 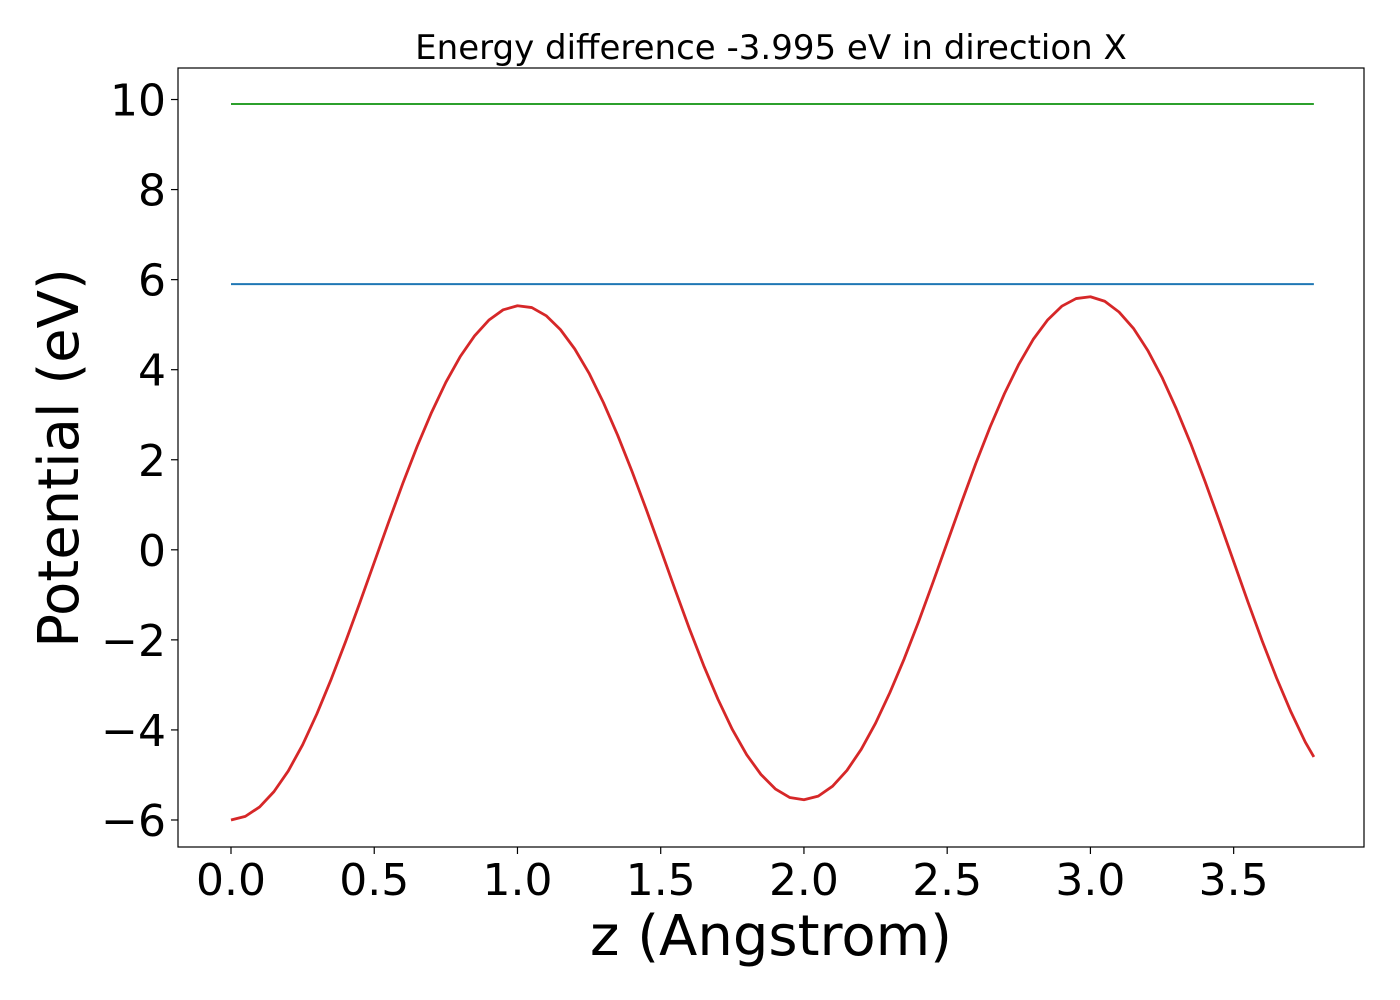 What do you see at coordinates (231, 880) in the screenshot?
I see `x-tick-label: 0.0` at bounding box center [231, 880].